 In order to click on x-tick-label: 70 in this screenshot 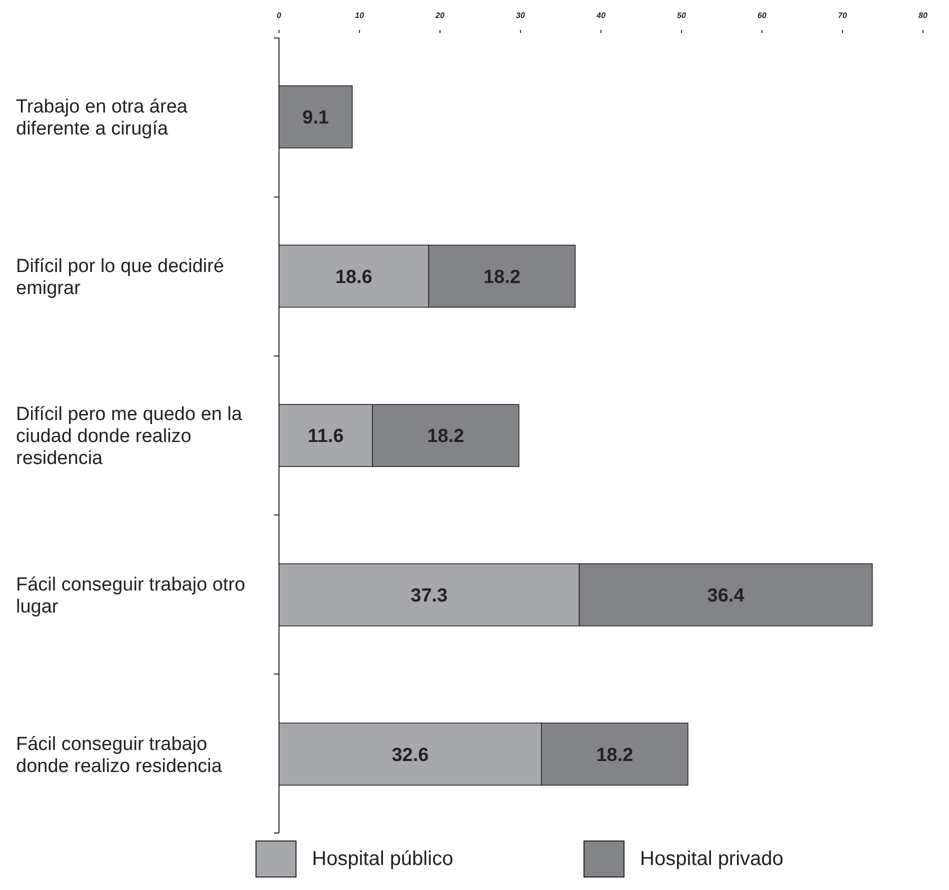, I will do `click(843, 15)`.